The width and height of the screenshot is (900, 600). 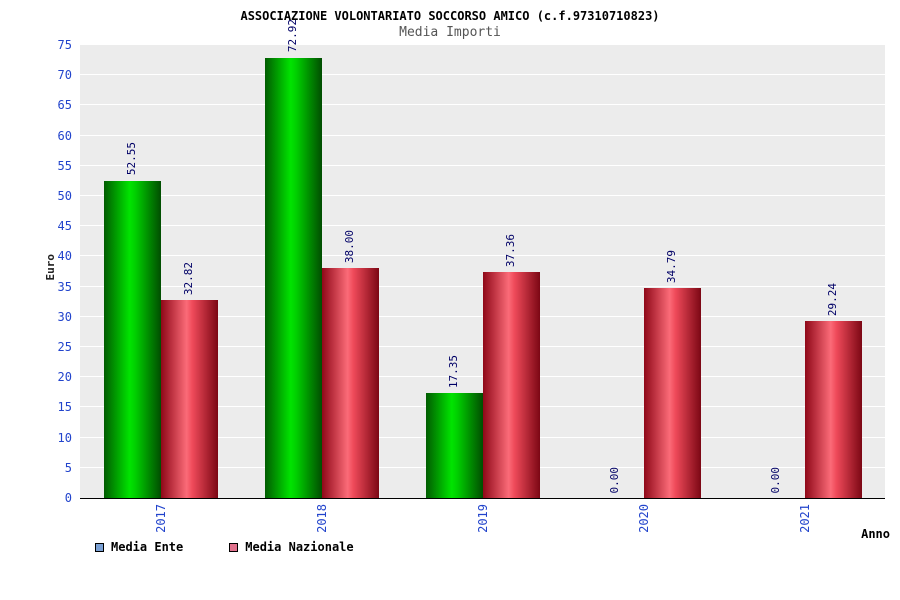 I want to click on value-label: 37.36, so click(x=510, y=251).